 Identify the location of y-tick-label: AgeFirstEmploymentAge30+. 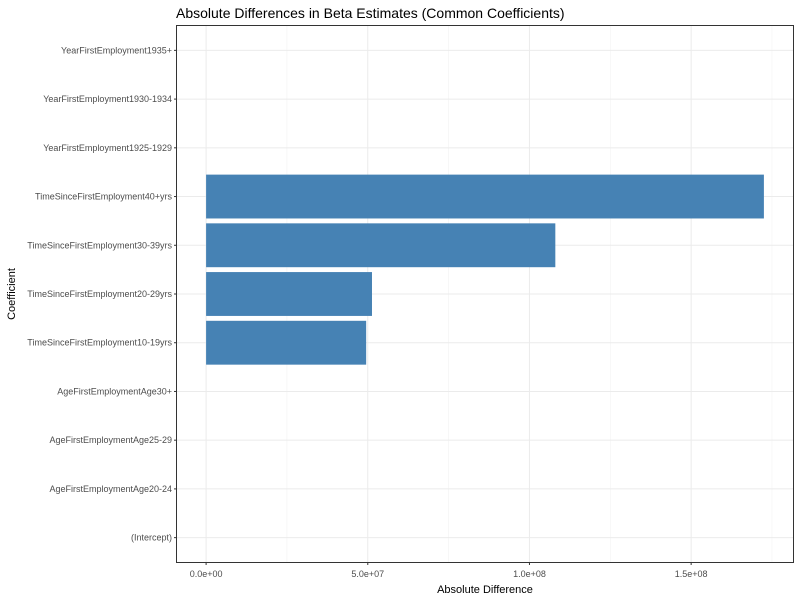
(114, 391).